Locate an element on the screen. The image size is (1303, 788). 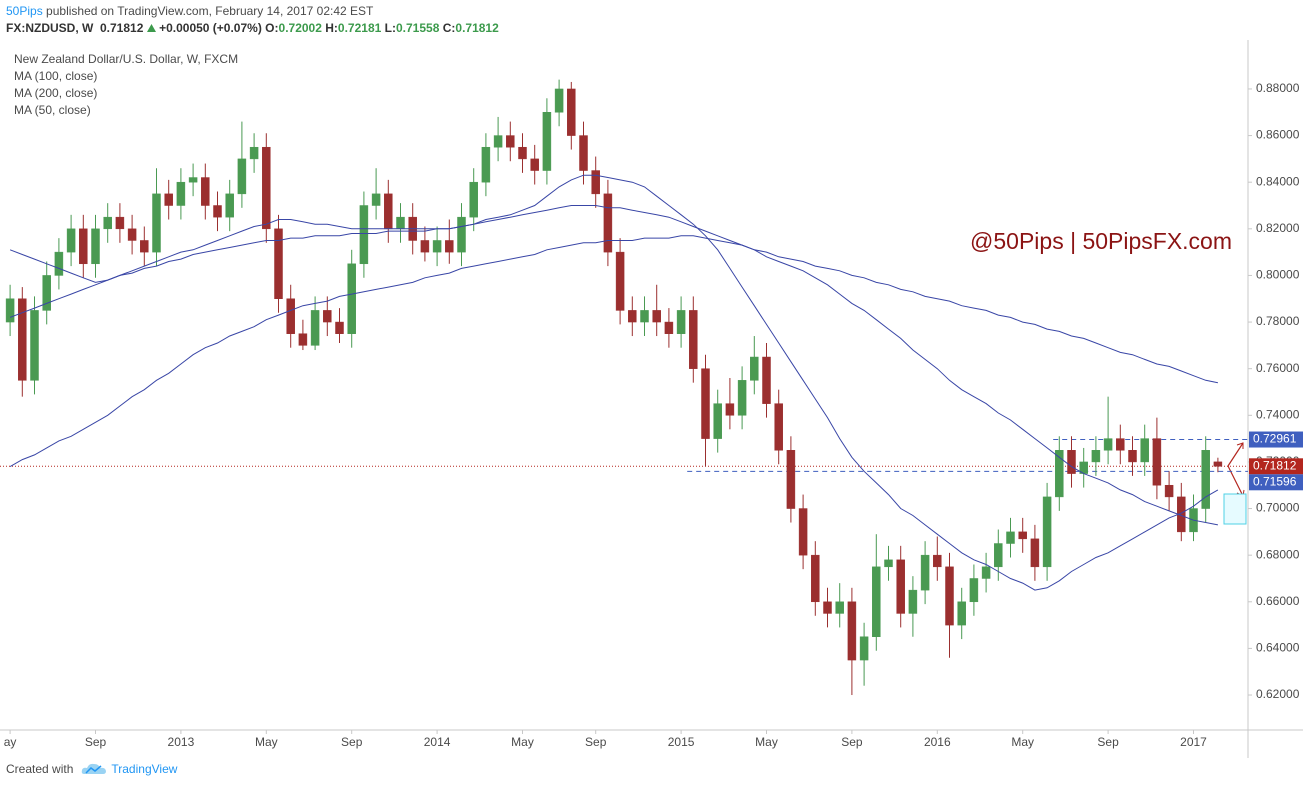
change: +0.00050 (+0.07%) is located at coordinates (210, 28).